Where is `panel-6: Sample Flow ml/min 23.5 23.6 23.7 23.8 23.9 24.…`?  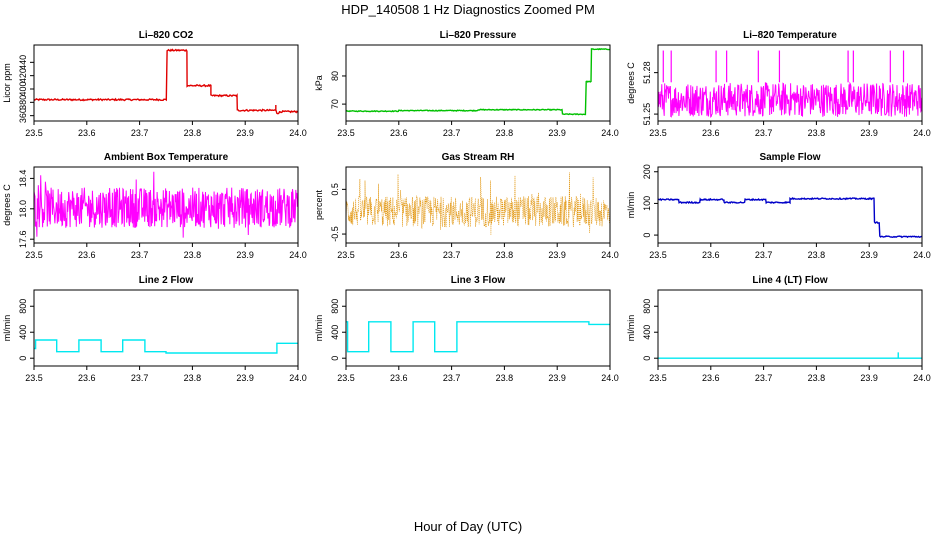 panel-6: Sample Flow ml/min 23.5 23.6 23.7 23.8 23.9 24.… is located at coordinates (778, 206).